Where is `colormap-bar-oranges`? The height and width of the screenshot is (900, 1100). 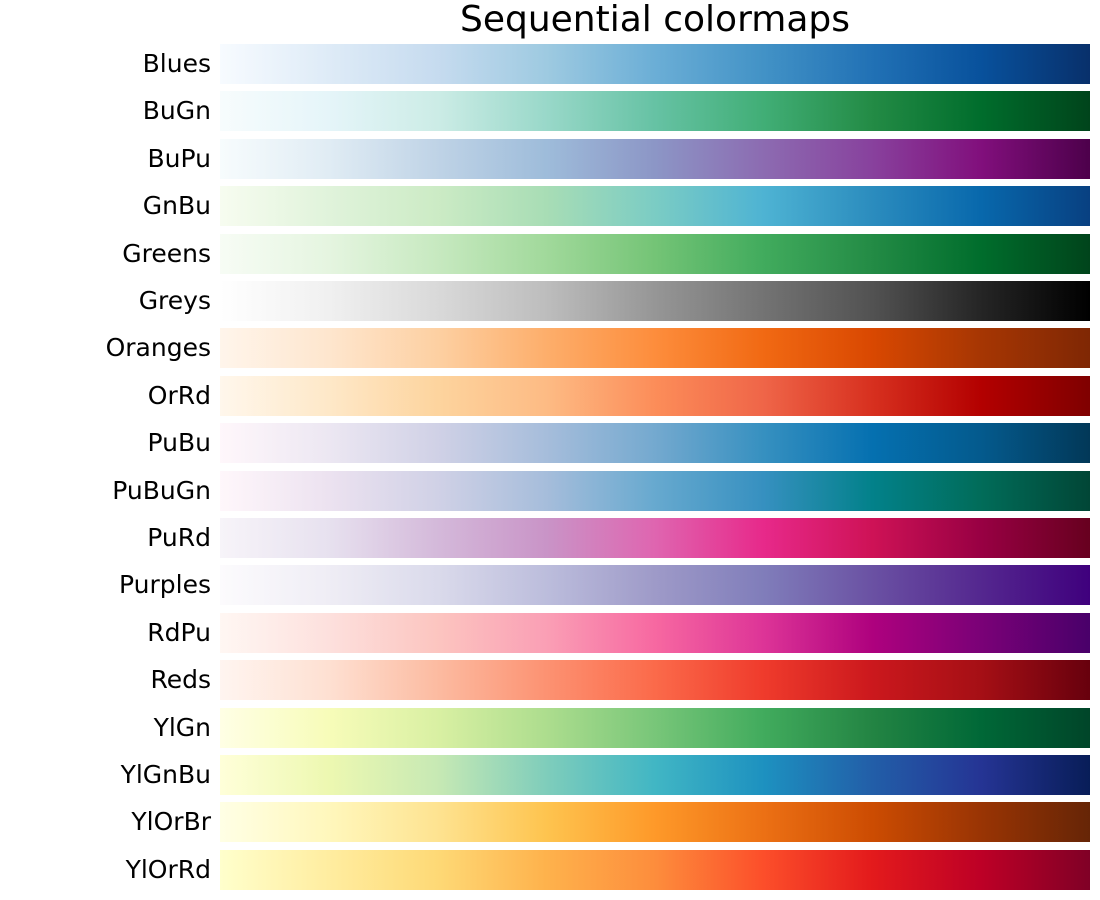 colormap-bar-oranges is located at coordinates (655, 348).